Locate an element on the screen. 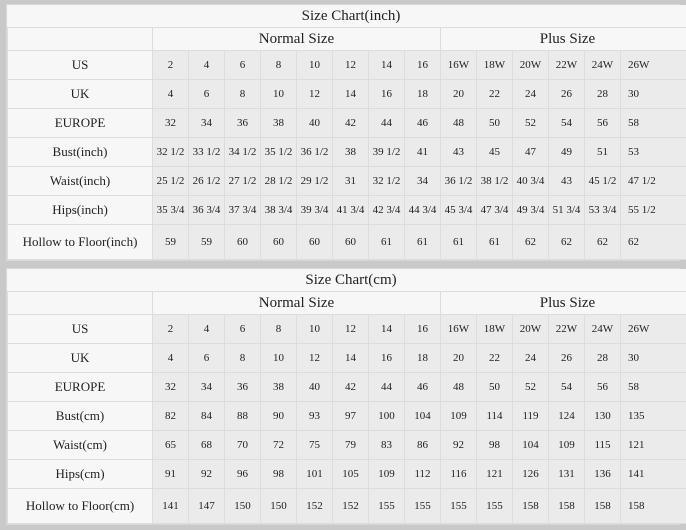 The width and height of the screenshot is (686, 530). inch-cell: 37 3/4 is located at coordinates (242, 210).